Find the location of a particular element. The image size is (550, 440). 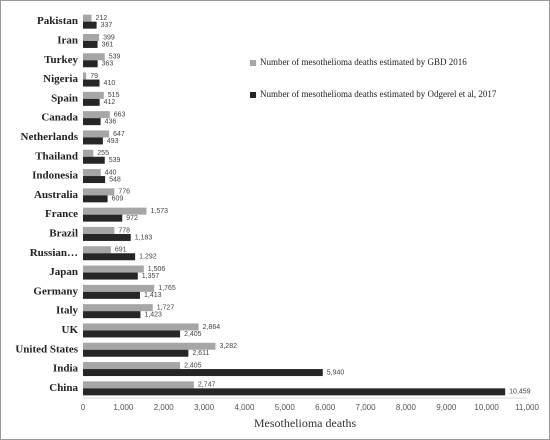

value-label: 361 is located at coordinates (108, 44).